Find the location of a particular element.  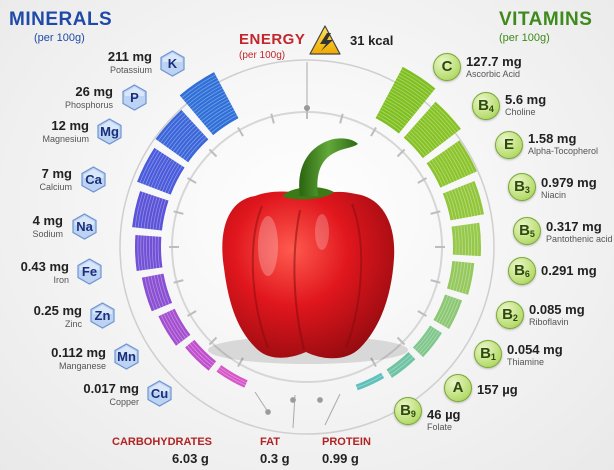

fat-label: FAT is located at coordinates (270, 442).